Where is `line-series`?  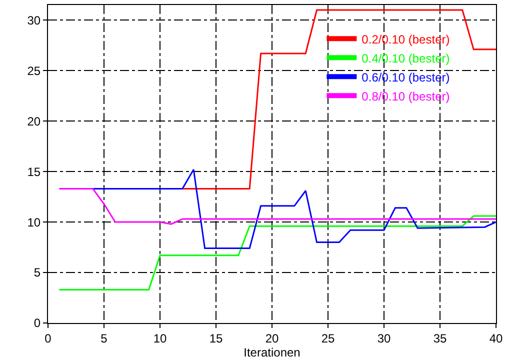
line-series is located at coordinates (277, 206).